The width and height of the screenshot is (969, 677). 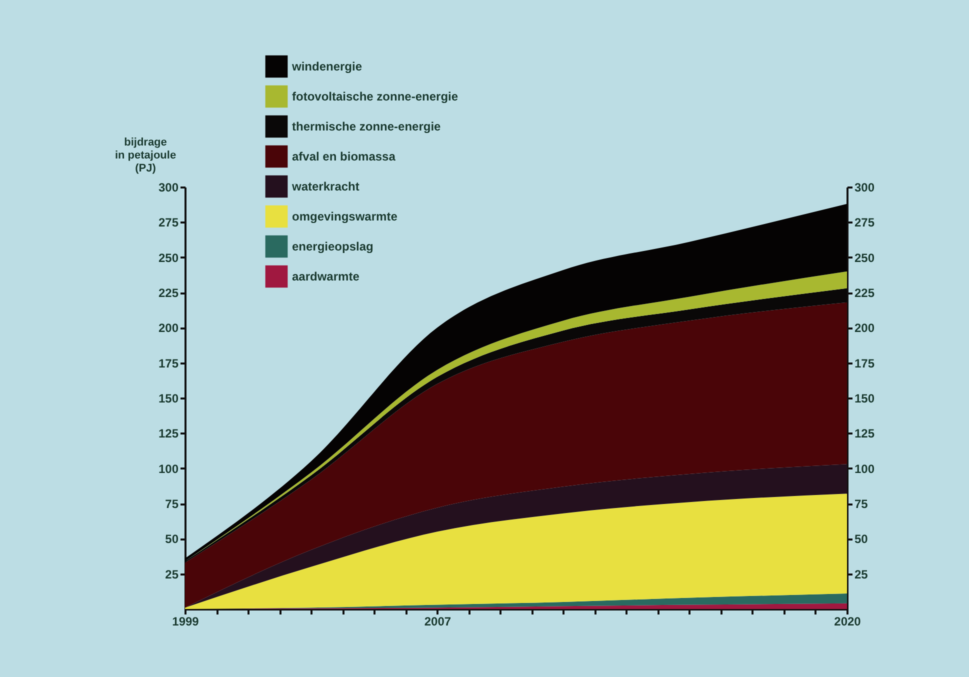 I want to click on y2-tick-label: 200, so click(x=864, y=328).